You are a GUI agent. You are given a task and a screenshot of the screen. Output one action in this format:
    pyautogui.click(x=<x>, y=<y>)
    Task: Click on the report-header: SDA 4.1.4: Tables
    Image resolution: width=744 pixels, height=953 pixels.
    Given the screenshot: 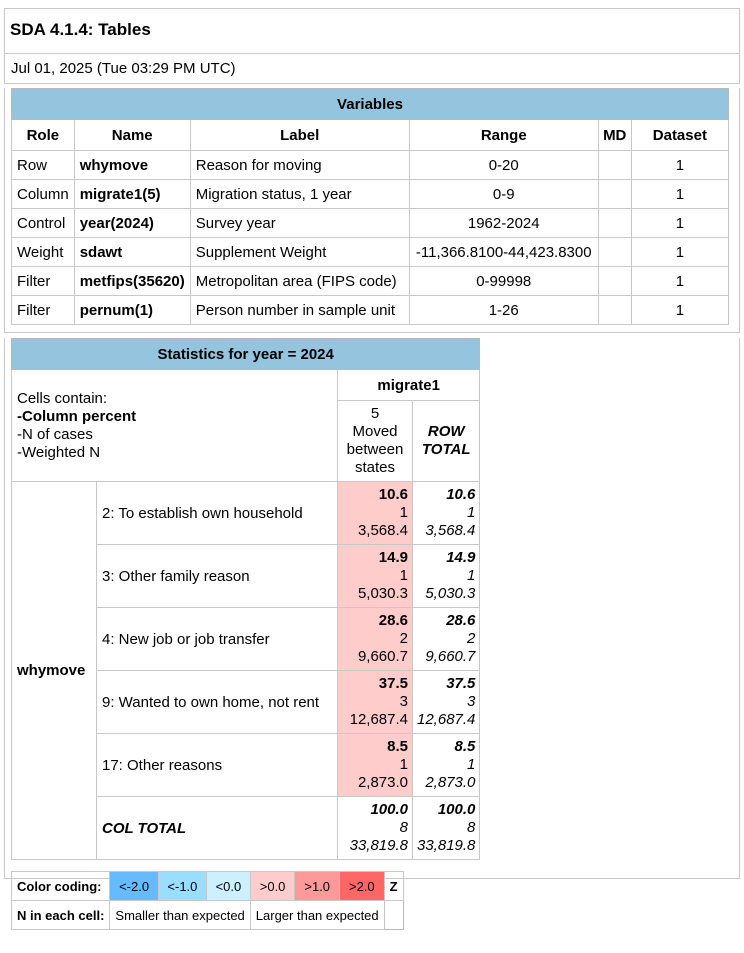 What is the action you would take?
    pyautogui.click(x=372, y=31)
    